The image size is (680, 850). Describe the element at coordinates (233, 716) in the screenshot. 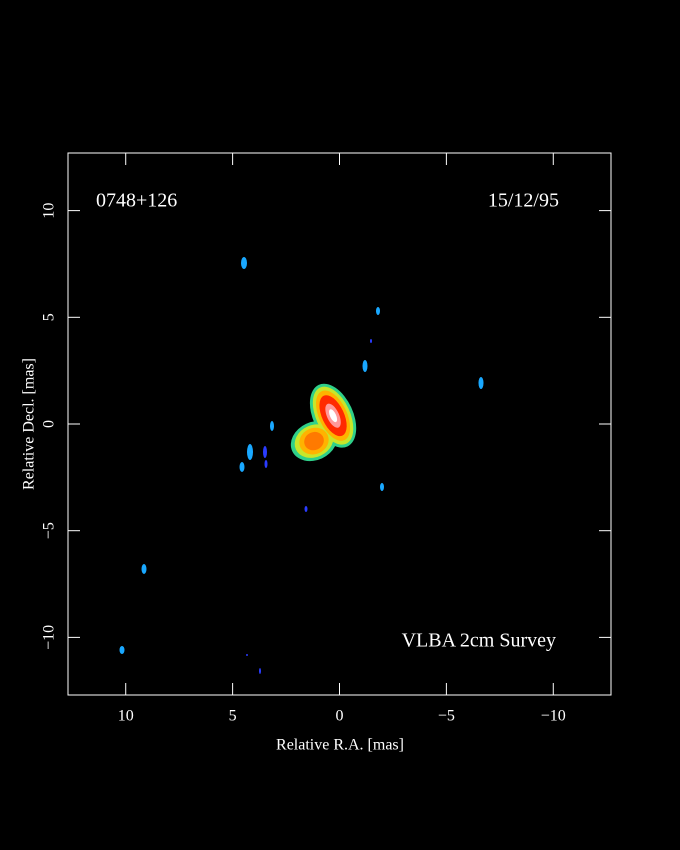

I see `x-tick-label: 5` at that location.